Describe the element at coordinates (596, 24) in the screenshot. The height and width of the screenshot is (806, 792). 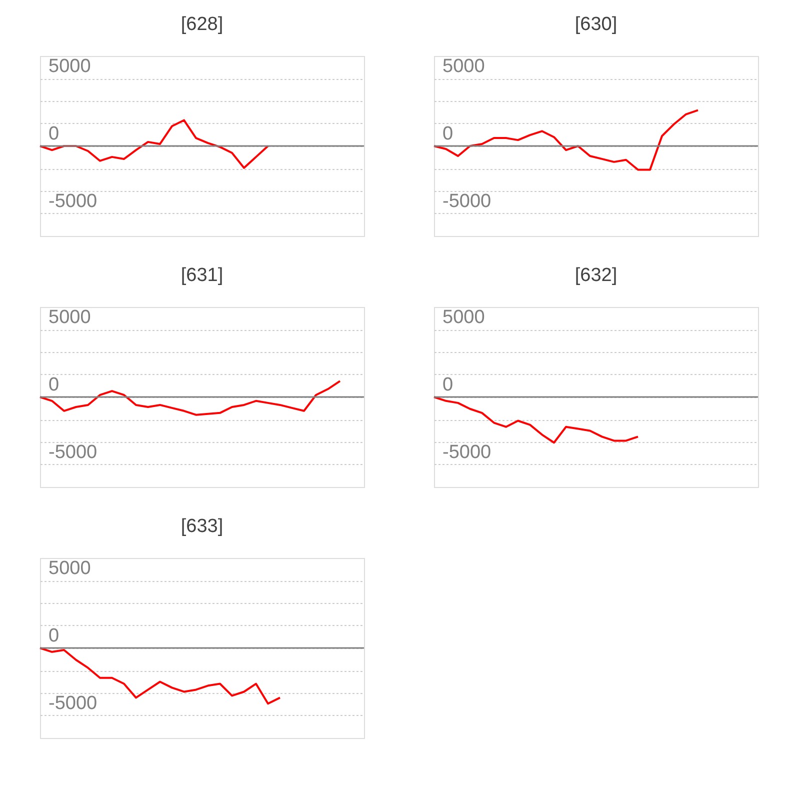
I see `chart-title: [630]` at that location.